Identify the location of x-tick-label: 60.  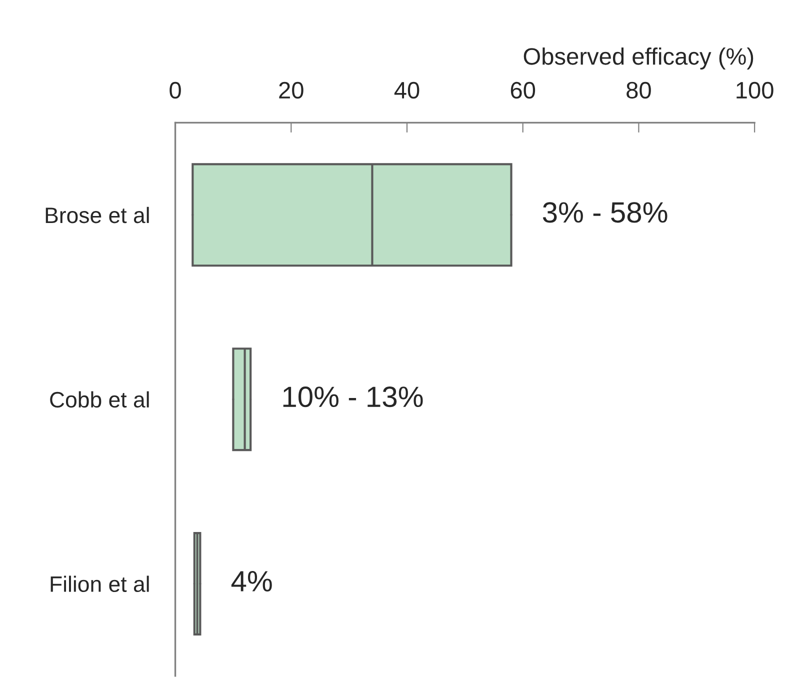
(523, 90).